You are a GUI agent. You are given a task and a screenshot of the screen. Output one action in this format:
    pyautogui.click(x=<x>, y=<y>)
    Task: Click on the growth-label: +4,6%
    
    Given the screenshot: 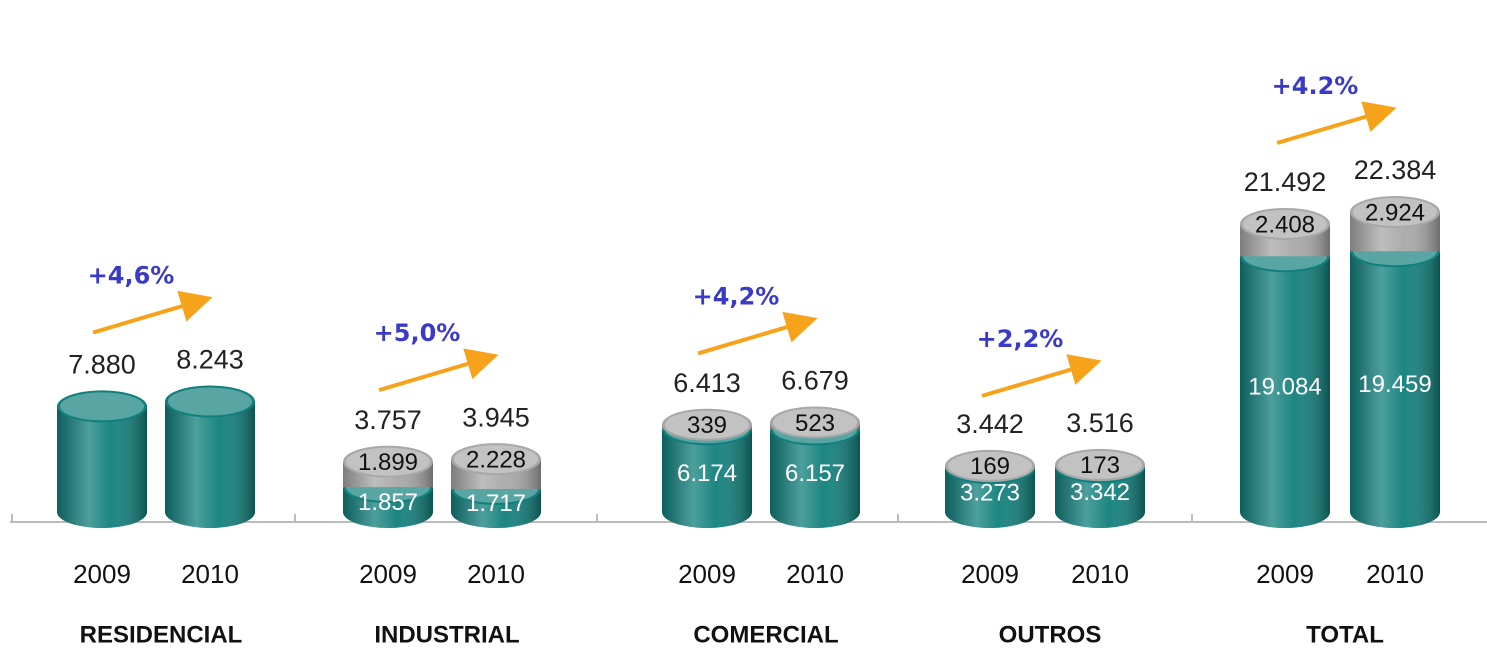 What is the action you would take?
    pyautogui.click(x=131, y=276)
    